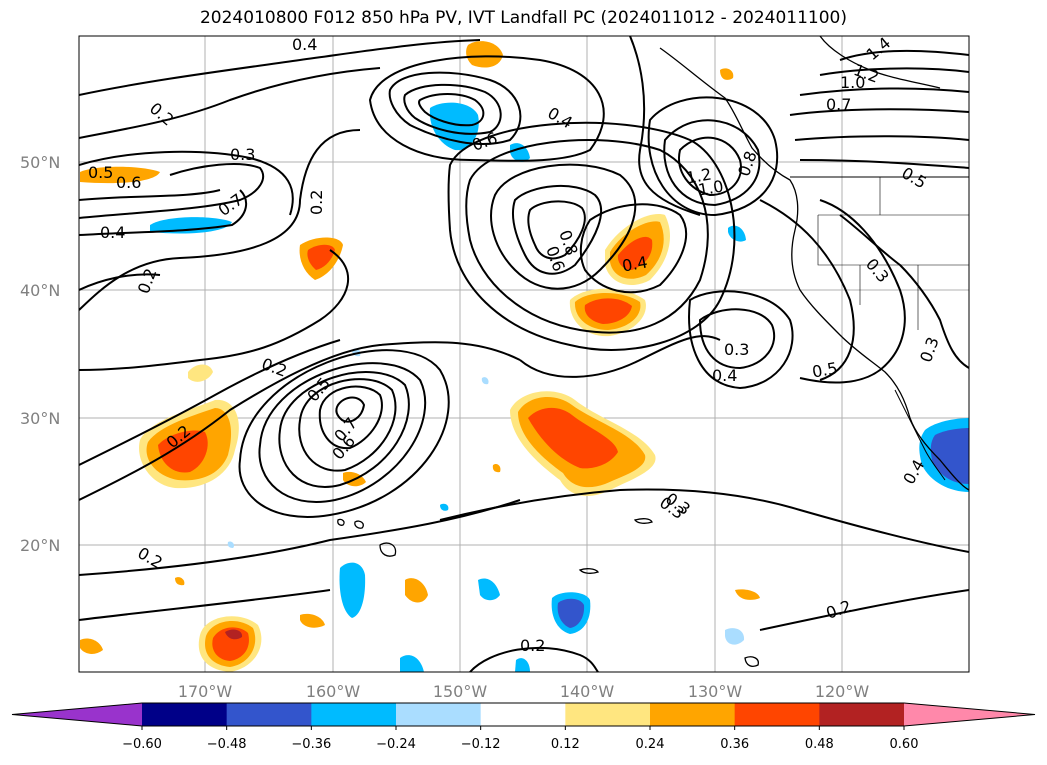 The height and width of the screenshot is (765, 1047). Describe the element at coordinates (557, 229) in the screenshot. I see `contour-0.8-trough` at that location.